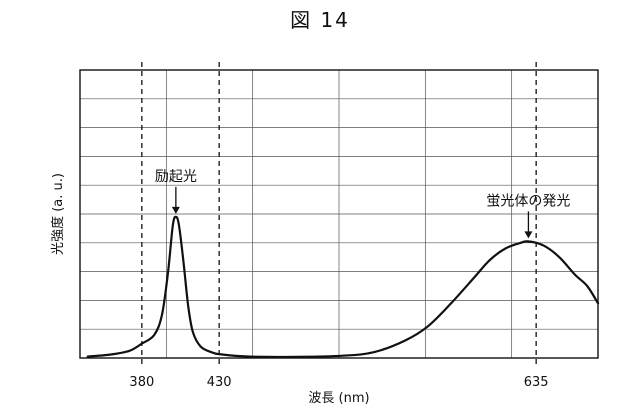 This screenshot has height=414, width=640. Describe the element at coordinates (58, 214) in the screenshot. I see `y-axis-label: 光強度 (a. u.)` at that location.